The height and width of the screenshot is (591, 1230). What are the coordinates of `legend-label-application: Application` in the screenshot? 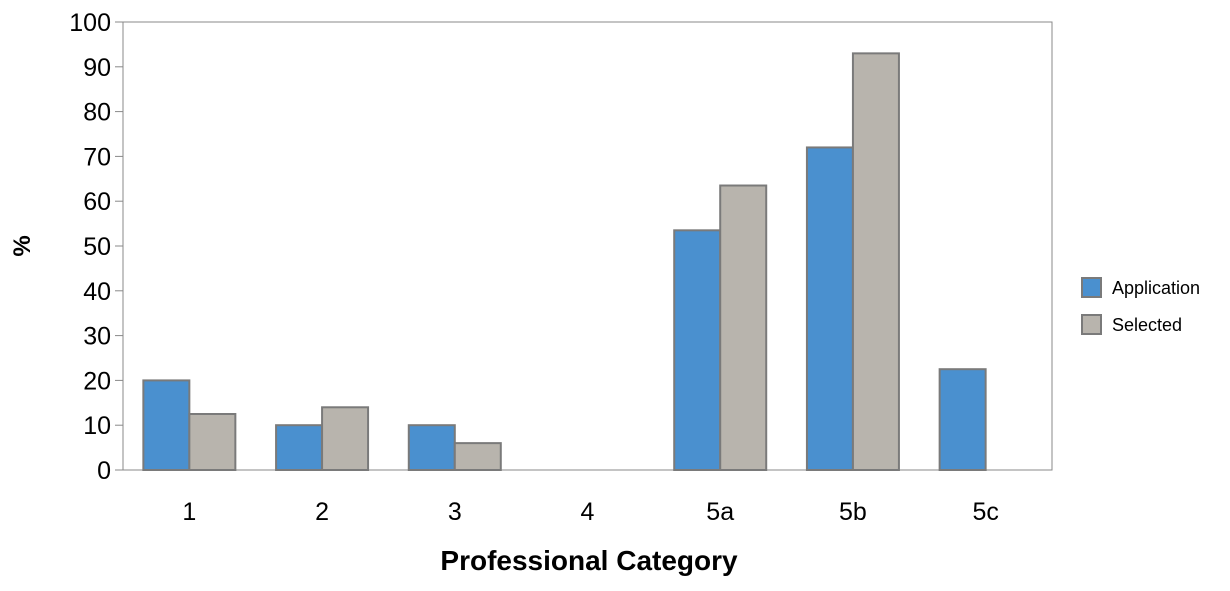 It's located at (1156, 288).